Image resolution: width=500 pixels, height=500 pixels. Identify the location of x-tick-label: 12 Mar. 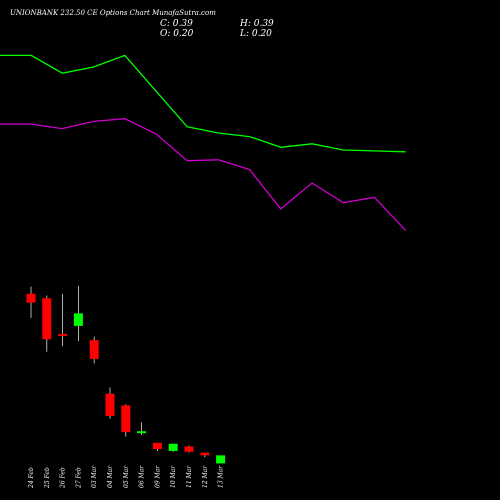
(205, 476).